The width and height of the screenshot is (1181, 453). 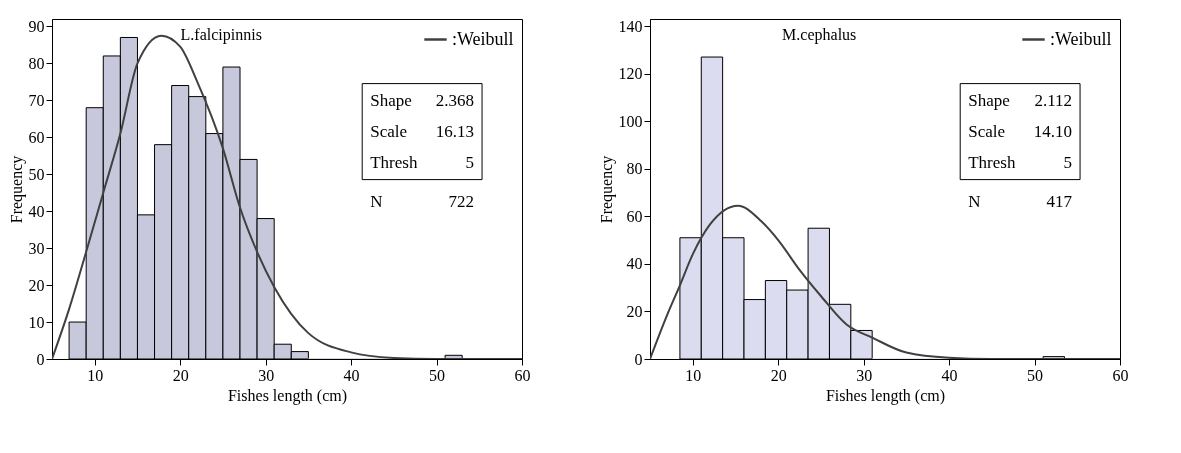 What do you see at coordinates (422, 131) in the screenshot?
I see `text: Scale 16.13` at bounding box center [422, 131].